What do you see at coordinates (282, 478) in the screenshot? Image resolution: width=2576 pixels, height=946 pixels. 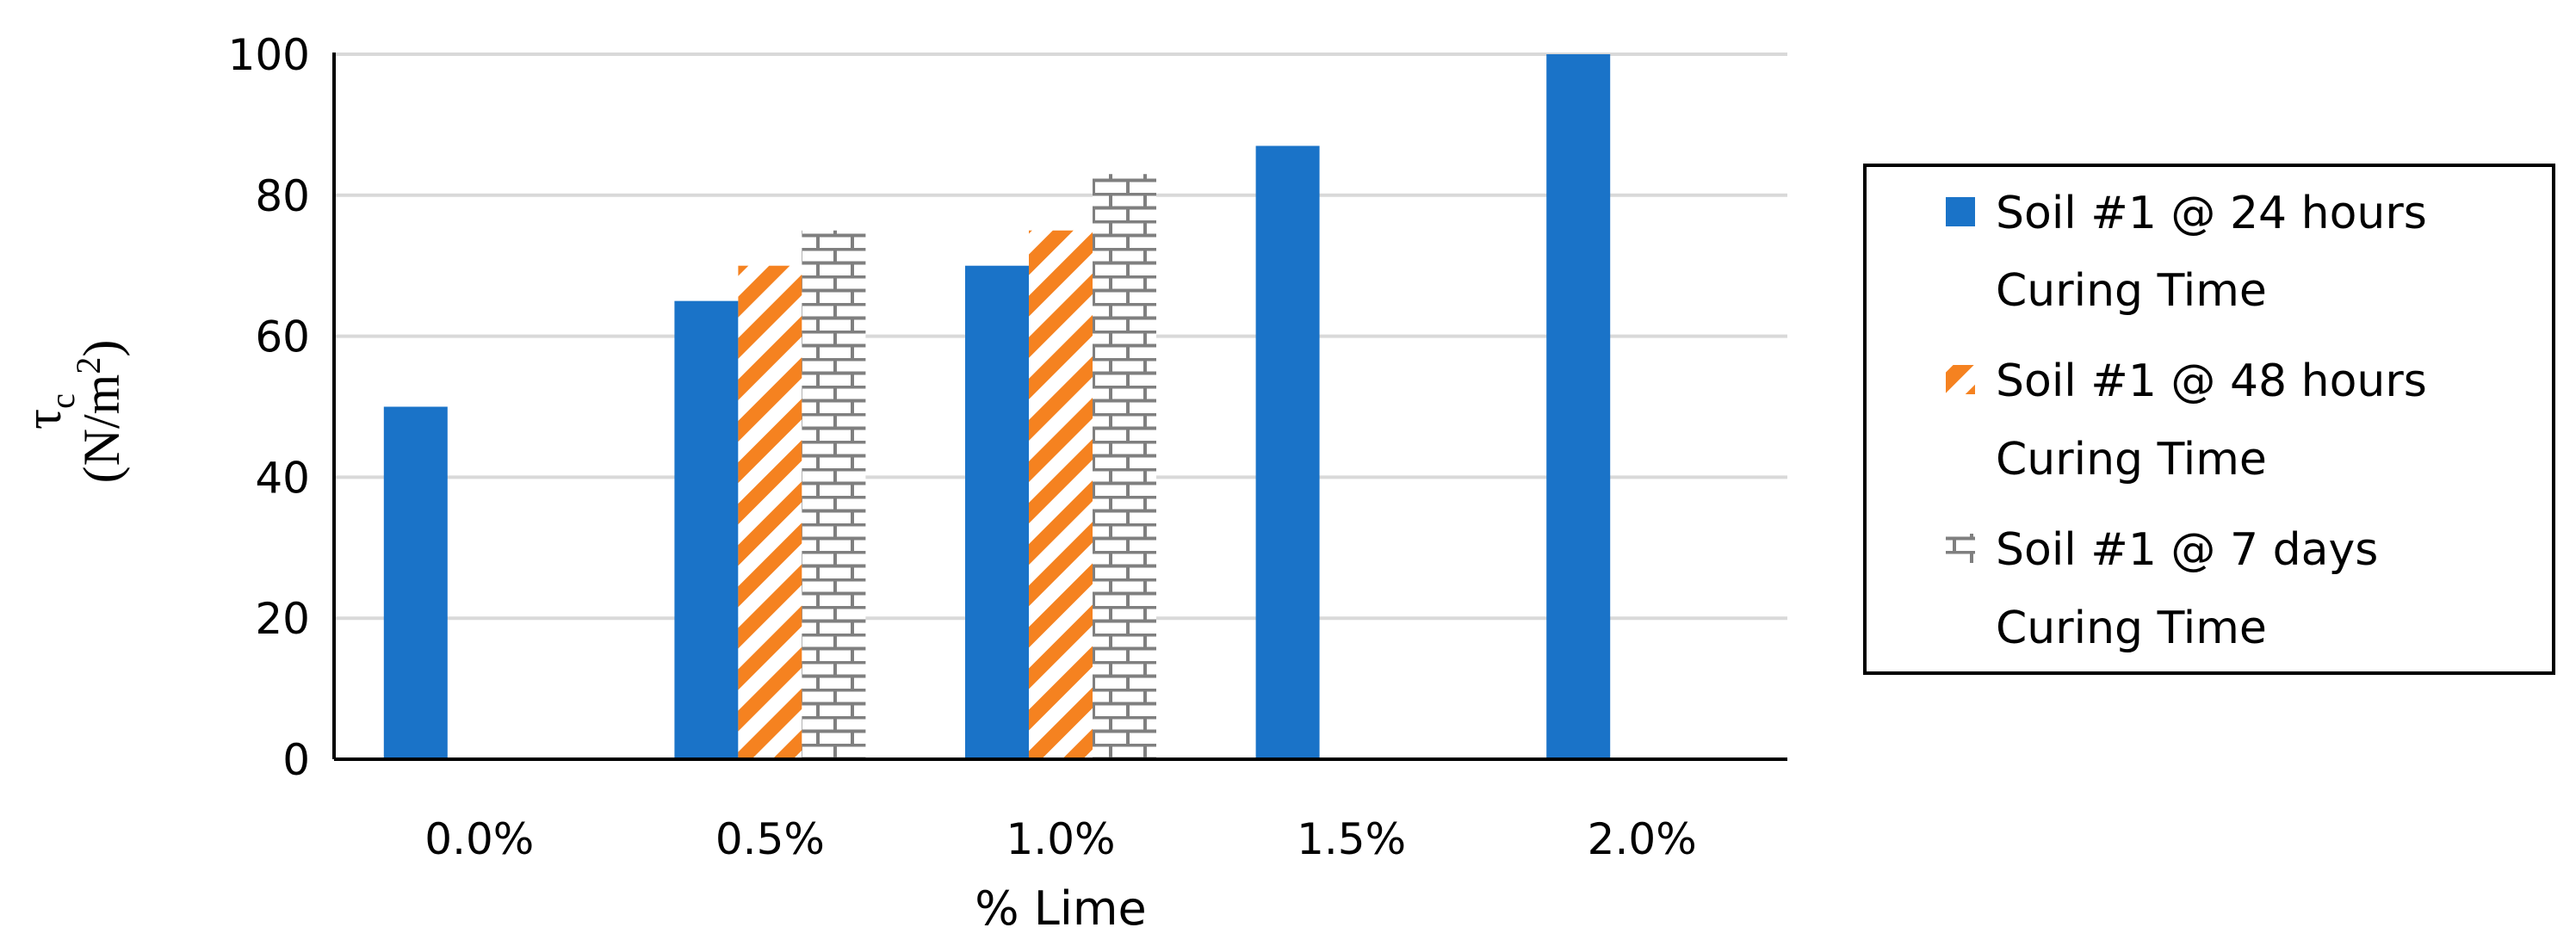 I see `y-tick-label: 40` at bounding box center [282, 478].